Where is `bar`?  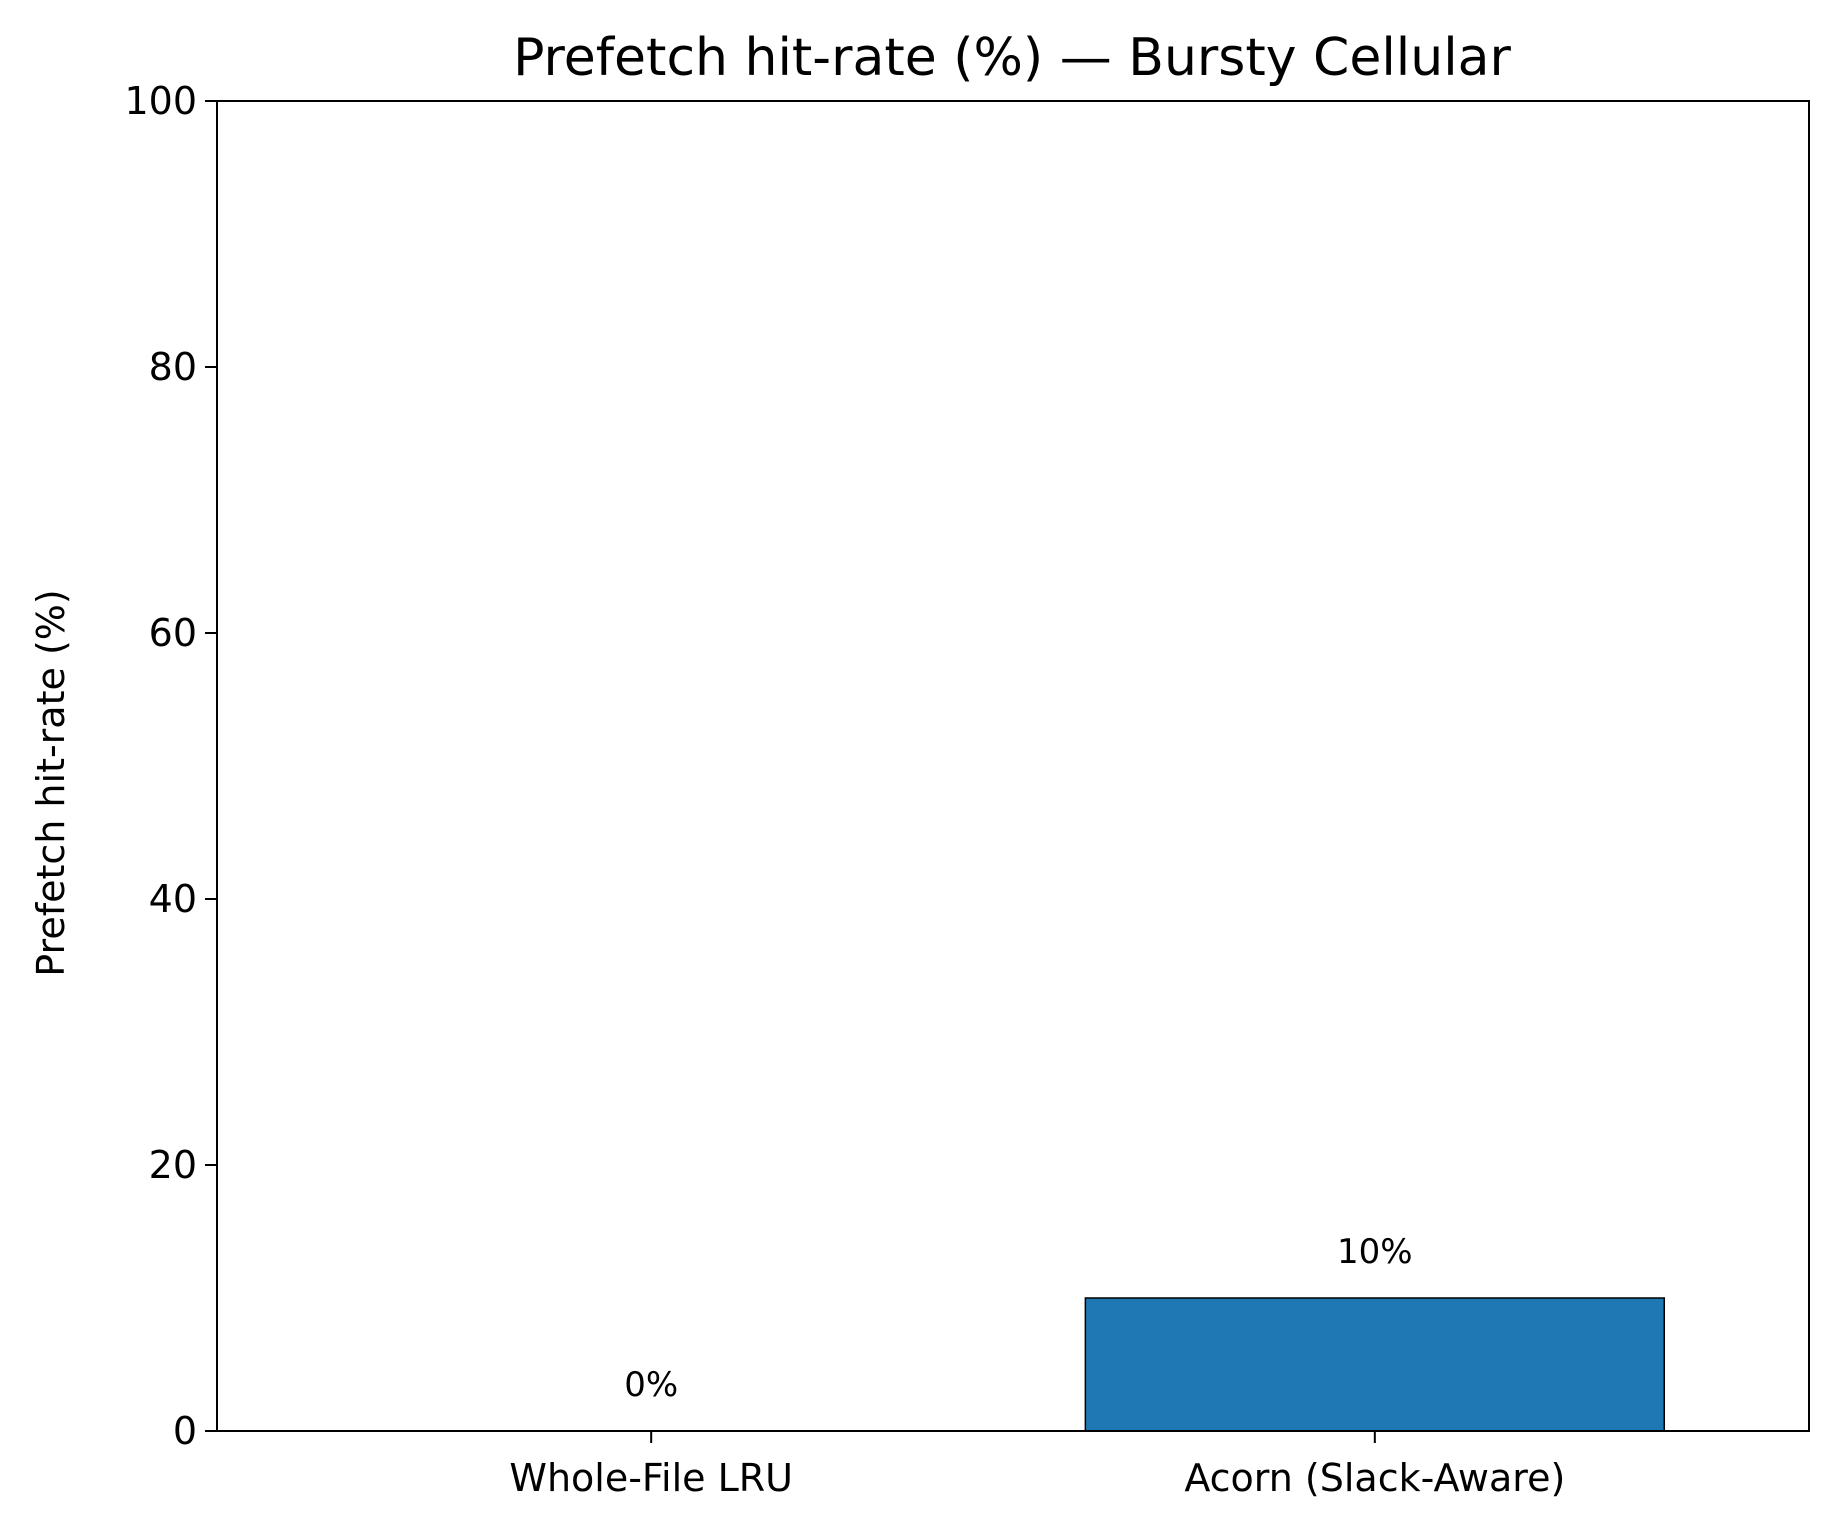
bar is located at coordinates (1375, 1364).